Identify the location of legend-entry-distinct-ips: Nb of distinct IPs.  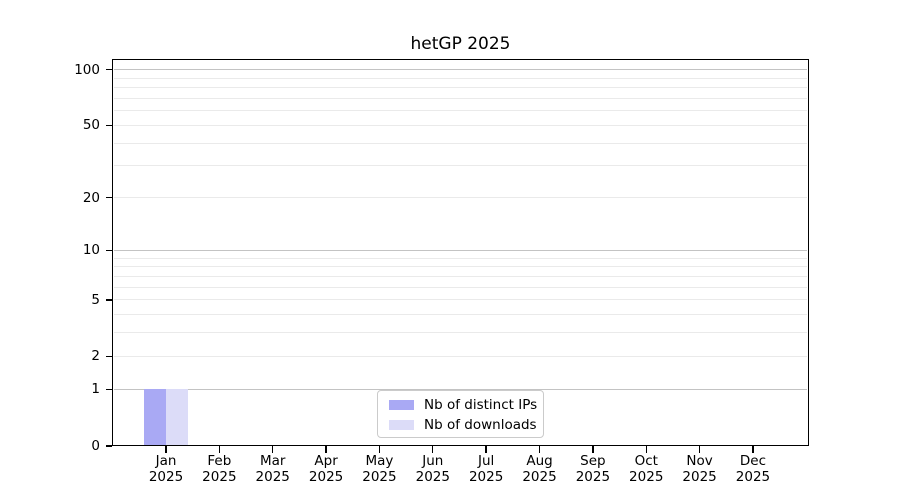
(460, 405).